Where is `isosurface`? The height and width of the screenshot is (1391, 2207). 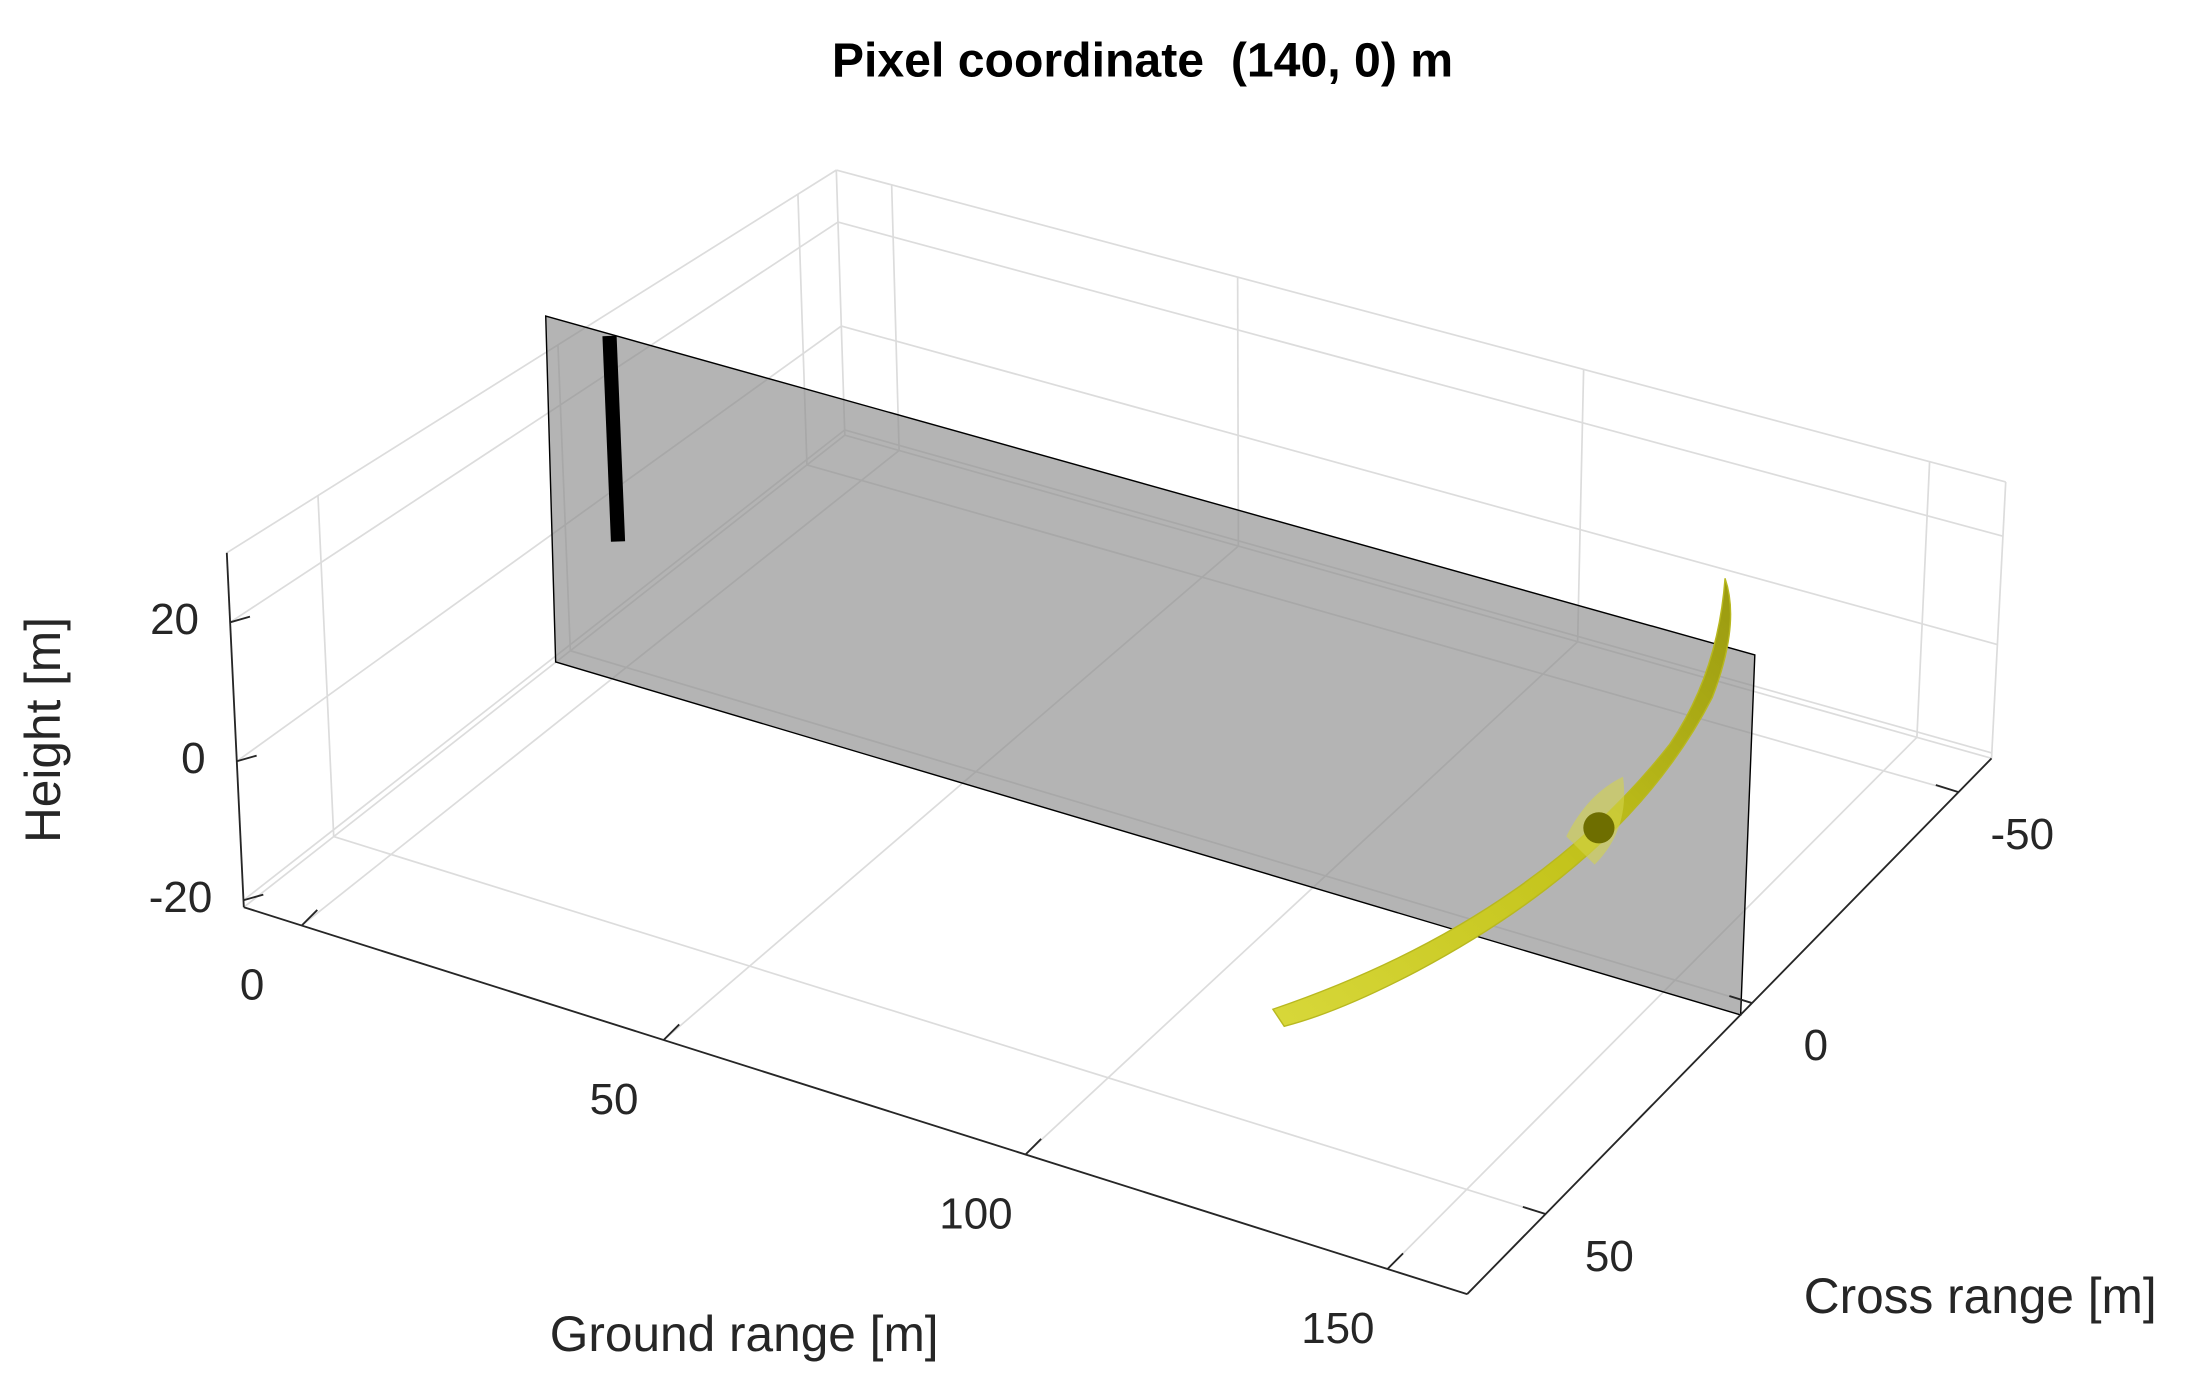 isosurface is located at coordinates (1501, 803).